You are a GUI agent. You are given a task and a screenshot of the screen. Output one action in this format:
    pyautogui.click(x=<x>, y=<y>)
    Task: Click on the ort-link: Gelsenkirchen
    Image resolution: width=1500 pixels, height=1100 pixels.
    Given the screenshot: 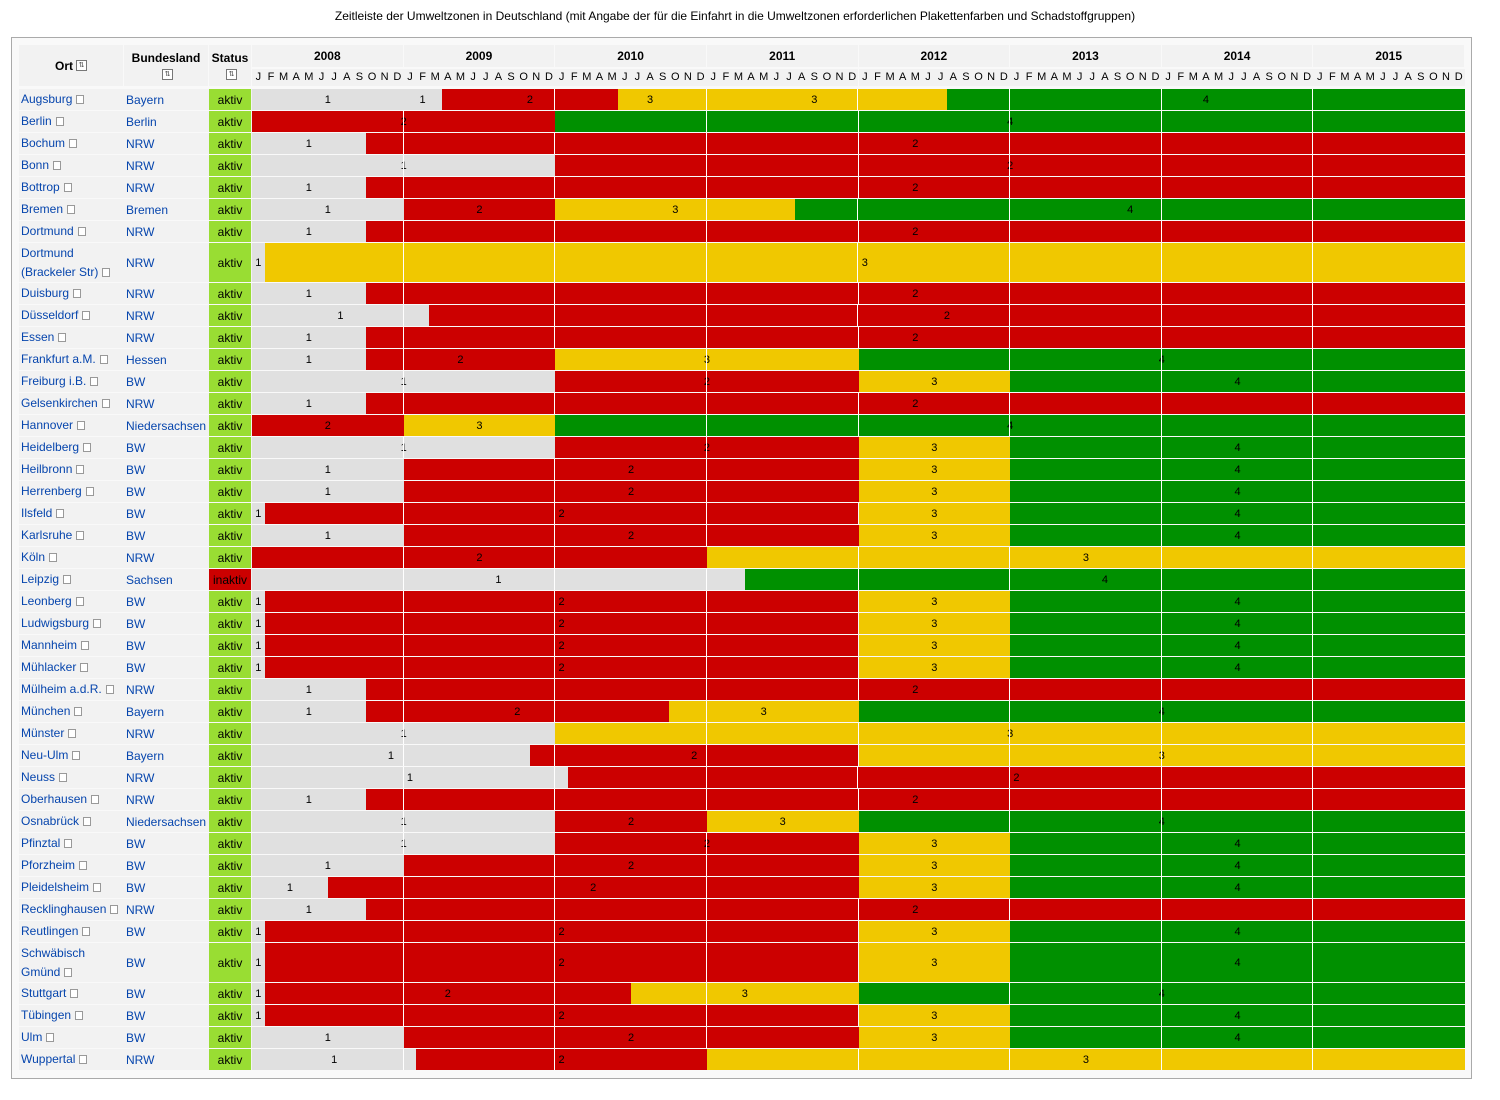 What is the action you would take?
    pyautogui.click(x=71, y=403)
    